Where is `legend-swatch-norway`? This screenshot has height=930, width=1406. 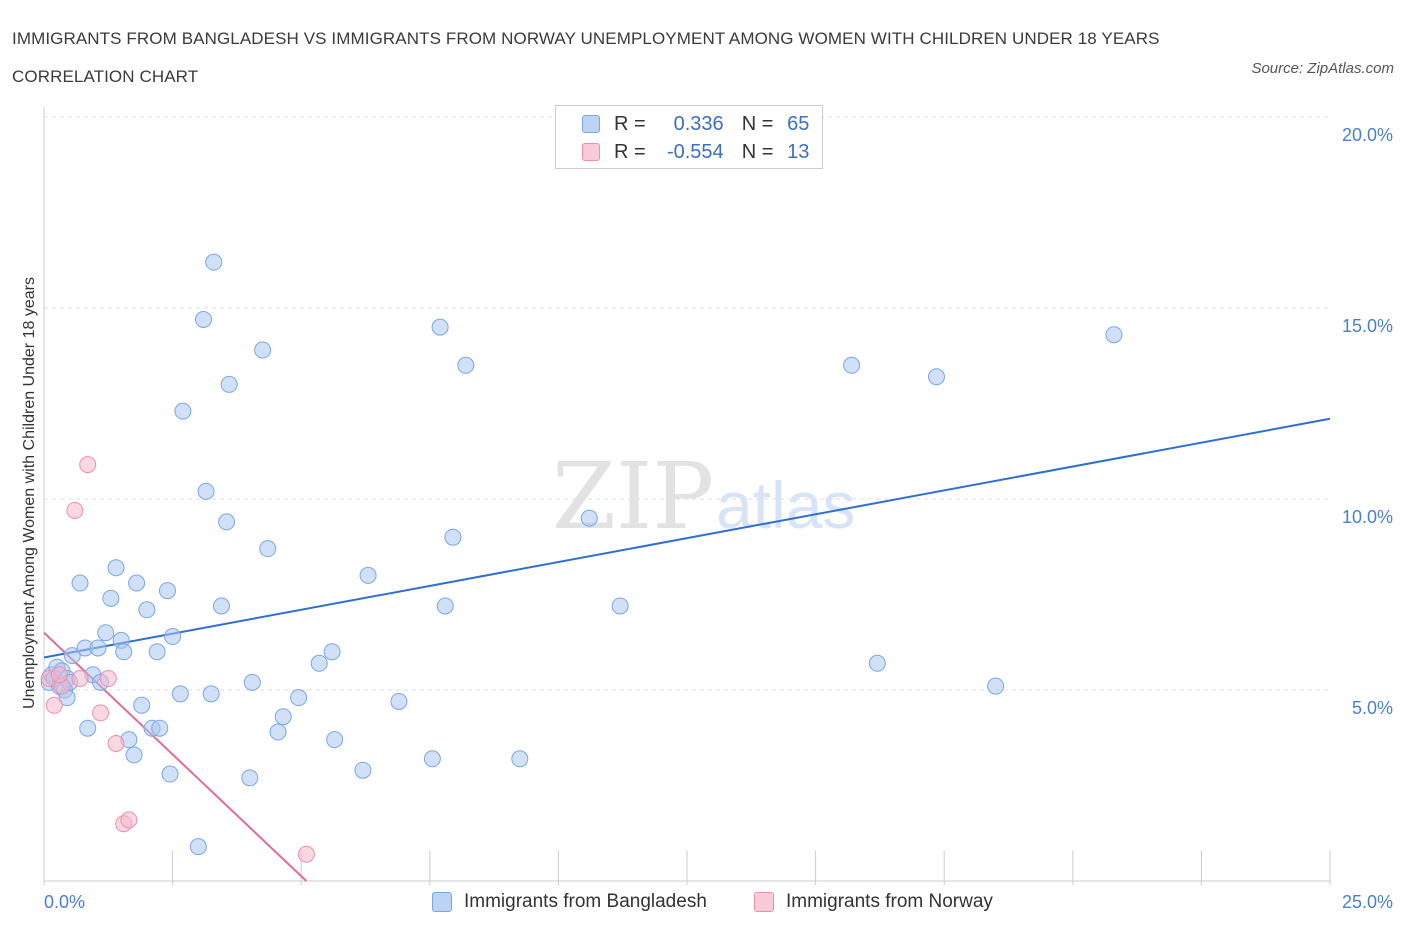 legend-swatch-norway is located at coordinates (591, 152).